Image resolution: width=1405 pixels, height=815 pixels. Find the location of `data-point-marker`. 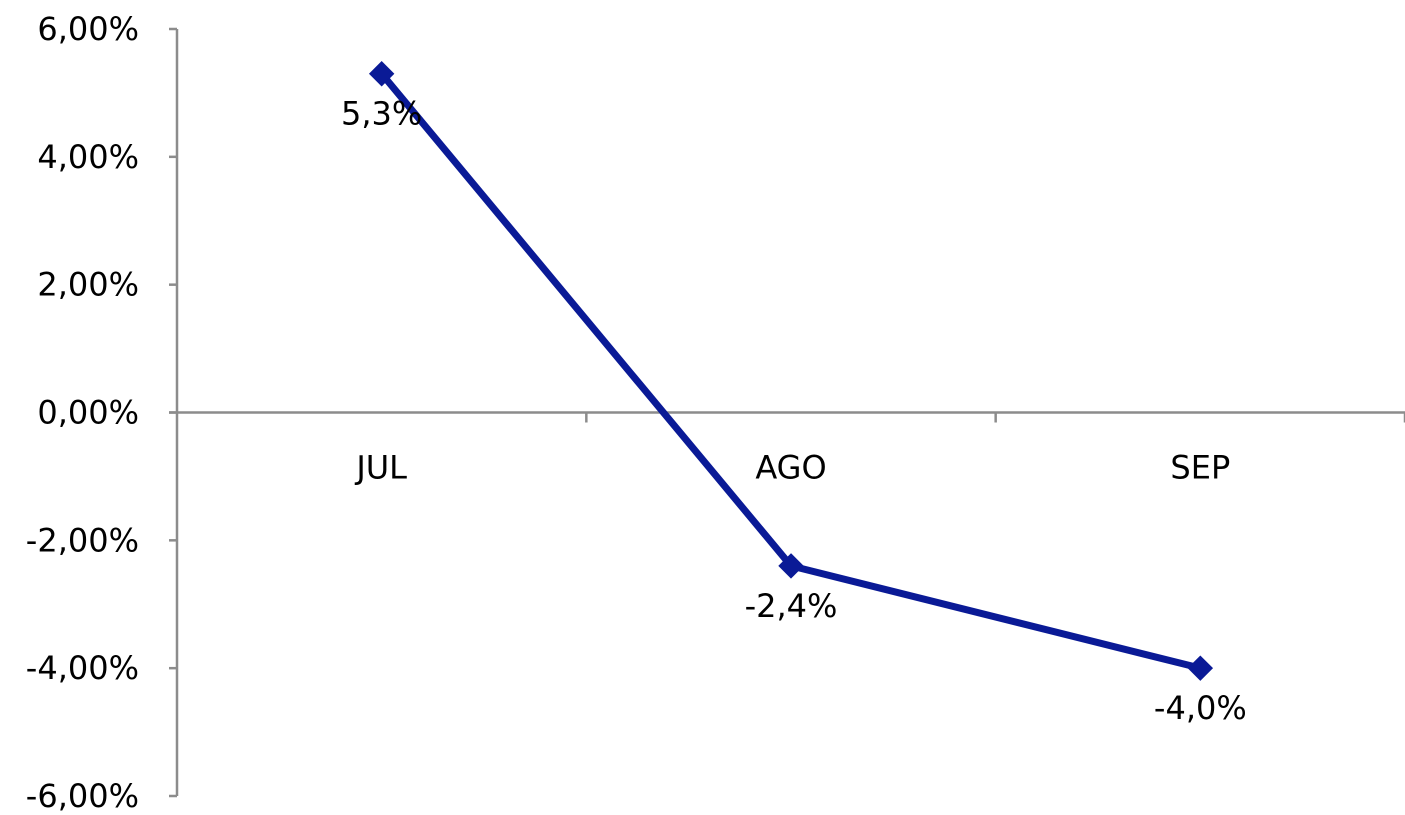

data-point-marker is located at coordinates (1200, 668).